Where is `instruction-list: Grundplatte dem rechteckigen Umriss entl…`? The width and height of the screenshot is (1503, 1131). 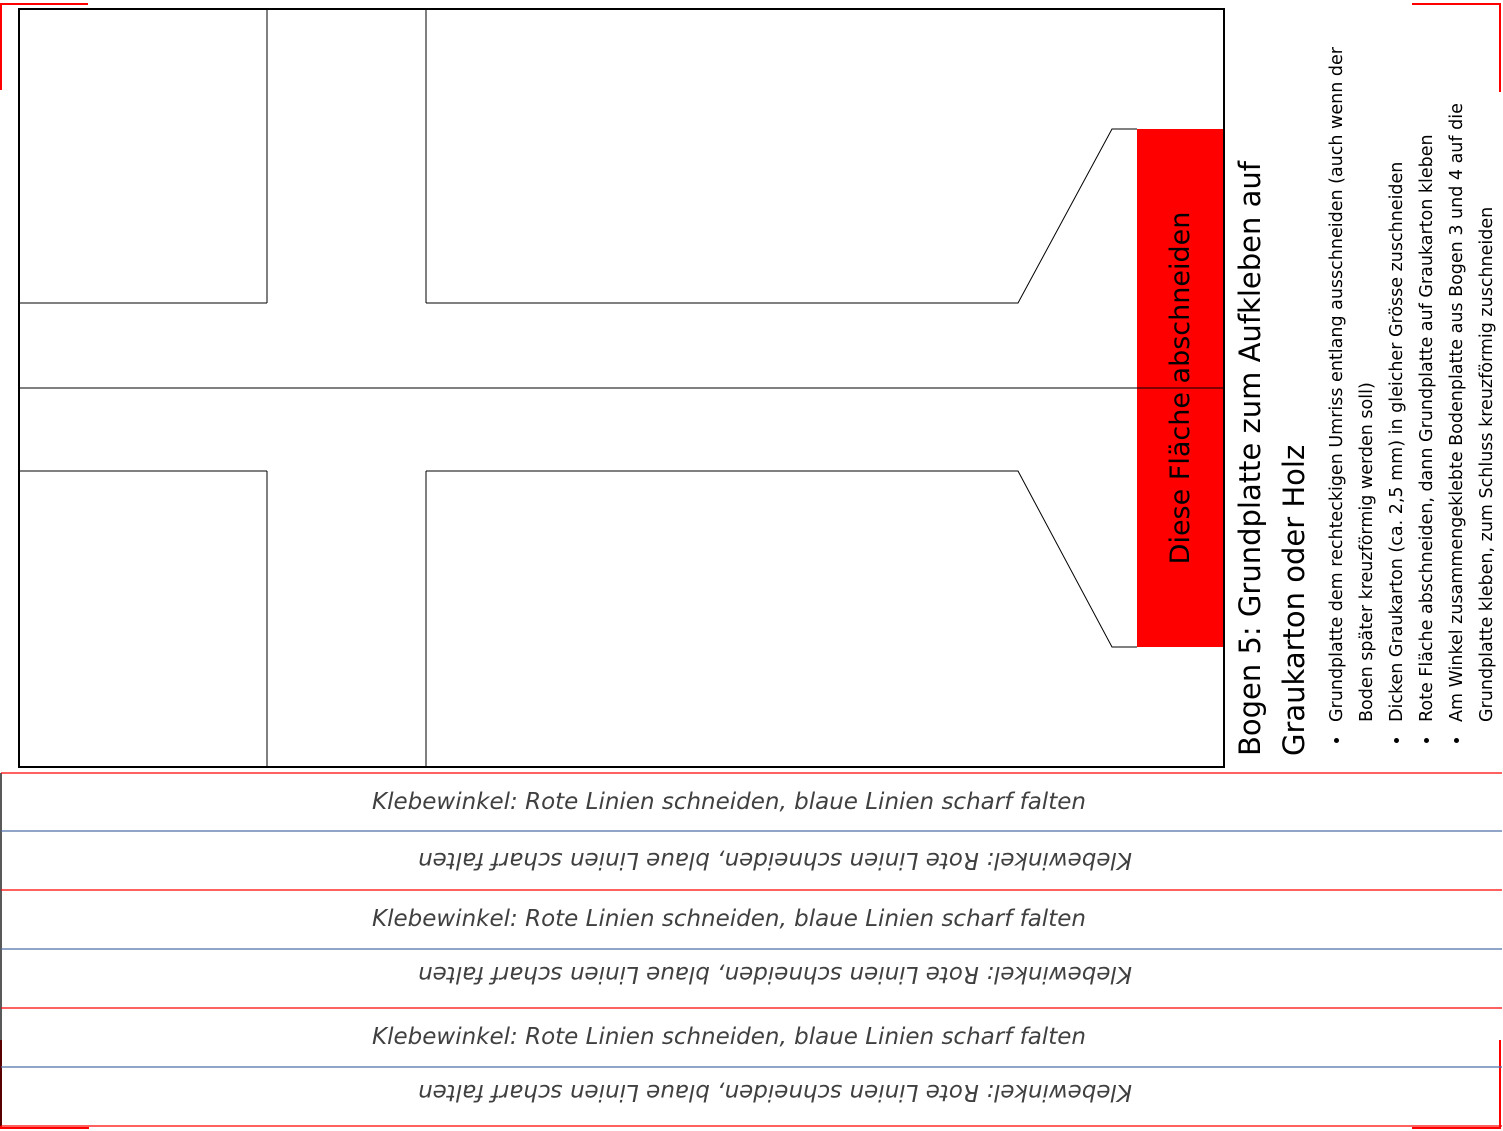
instruction-list: Grundplatte dem rechteckigen Umriss entl… is located at coordinates (1412, 386).